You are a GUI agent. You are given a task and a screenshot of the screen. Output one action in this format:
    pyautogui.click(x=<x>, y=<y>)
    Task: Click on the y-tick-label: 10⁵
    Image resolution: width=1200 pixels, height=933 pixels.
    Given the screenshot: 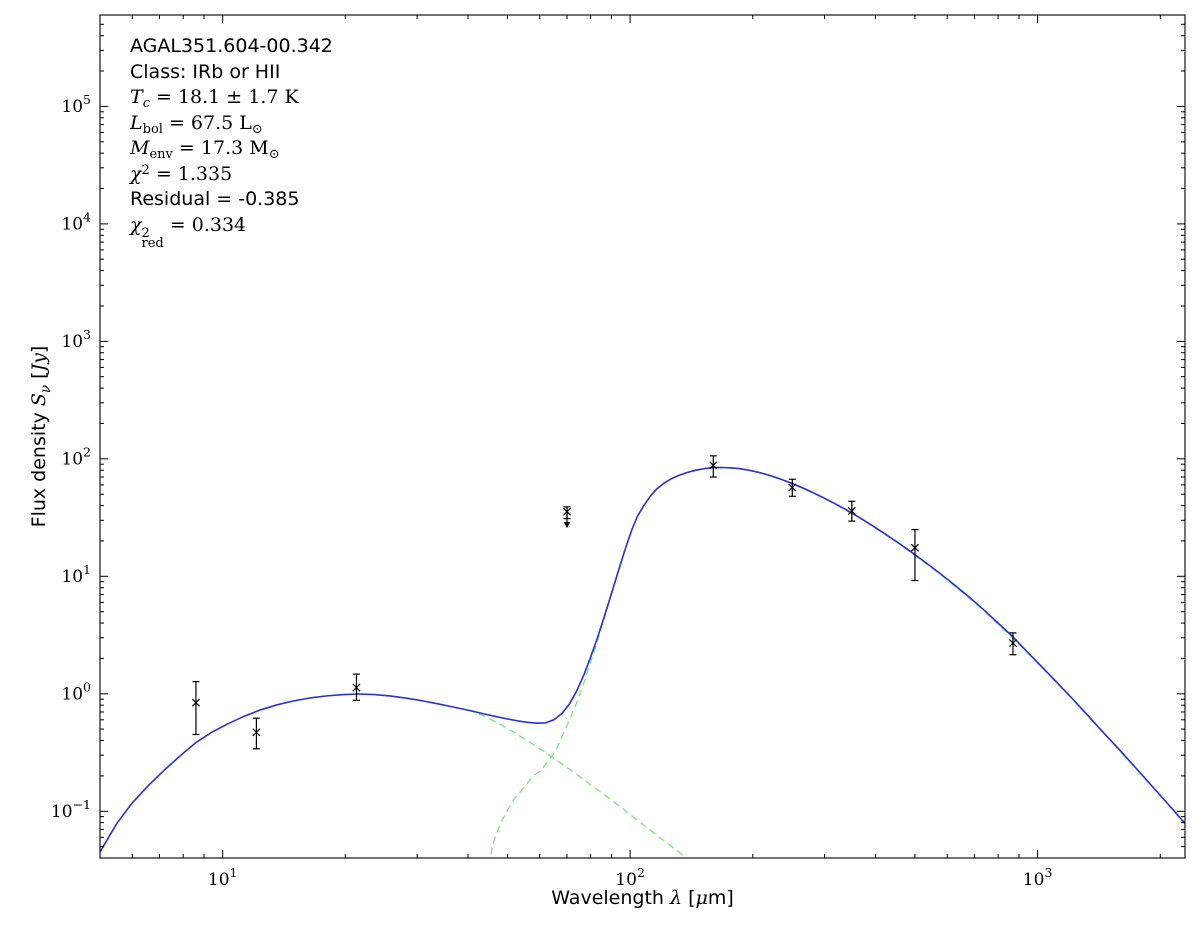 What is the action you would take?
    pyautogui.click(x=76, y=104)
    